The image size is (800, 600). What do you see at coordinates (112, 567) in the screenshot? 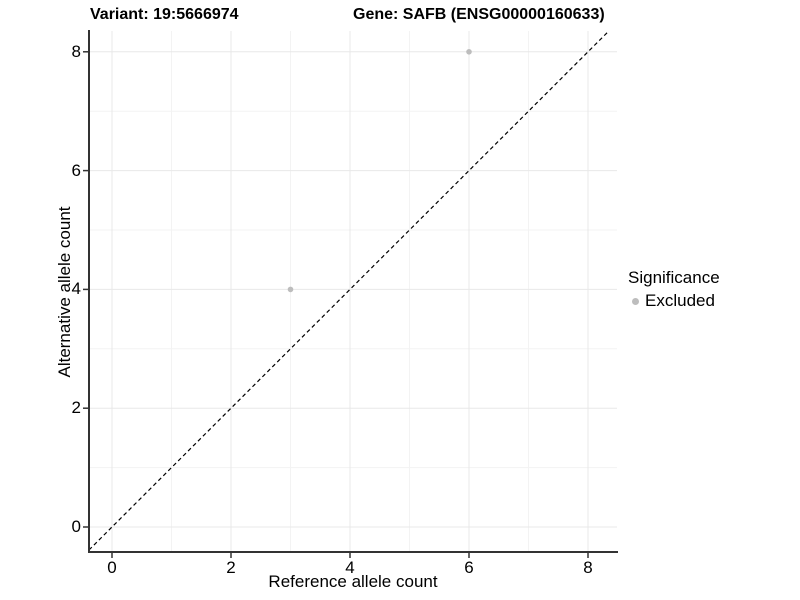
I see `x-tick-label: 0` at bounding box center [112, 567].